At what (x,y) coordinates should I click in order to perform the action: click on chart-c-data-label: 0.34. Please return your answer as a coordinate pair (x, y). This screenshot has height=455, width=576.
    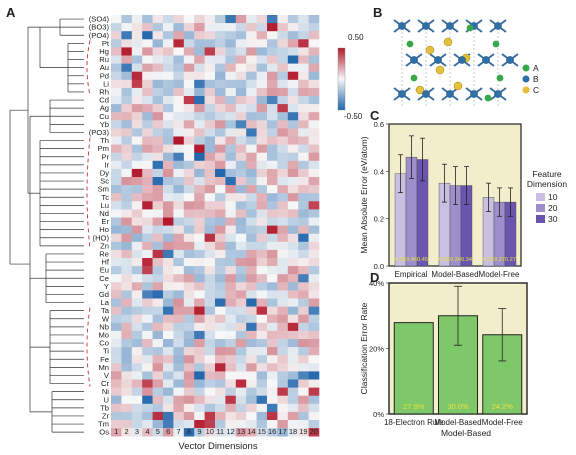
    Looking at the image, I should click on (467, 260).